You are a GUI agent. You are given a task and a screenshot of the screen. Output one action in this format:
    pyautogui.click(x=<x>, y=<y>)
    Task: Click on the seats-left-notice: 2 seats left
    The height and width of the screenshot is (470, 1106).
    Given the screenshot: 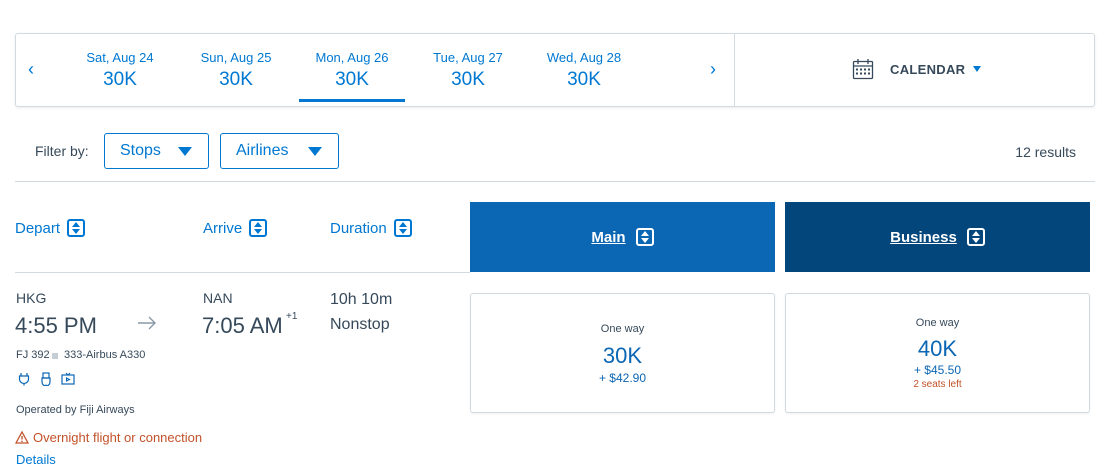 What is the action you would take?
    pyautogui.click(x=937, y=384)
    